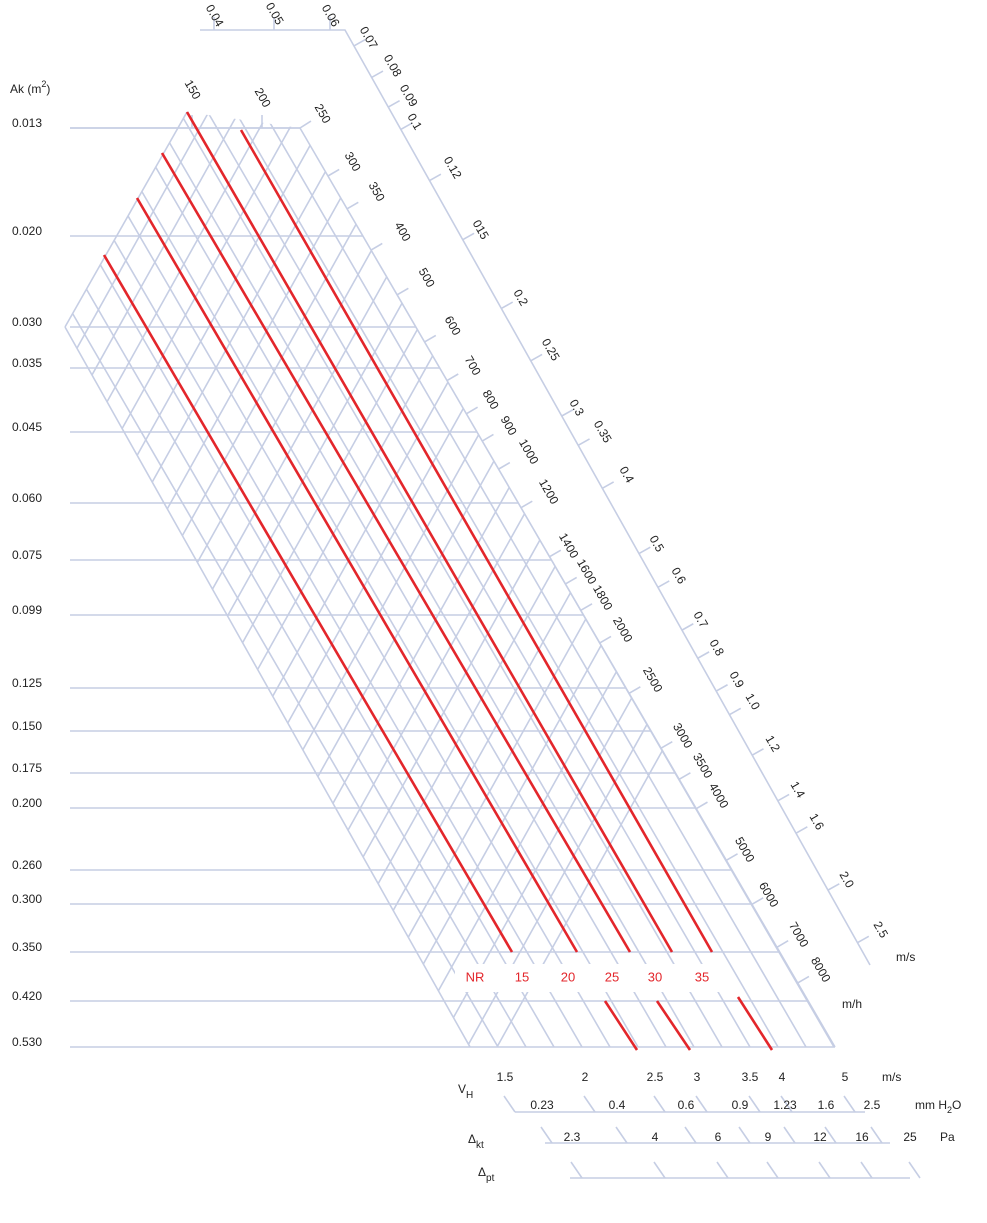 This screenshot has width=987, height=1223. What do you see at coordinates (353, 161) in the screenshot?
I see `flow_axis-label: 300` at bounding box center [353, 161].